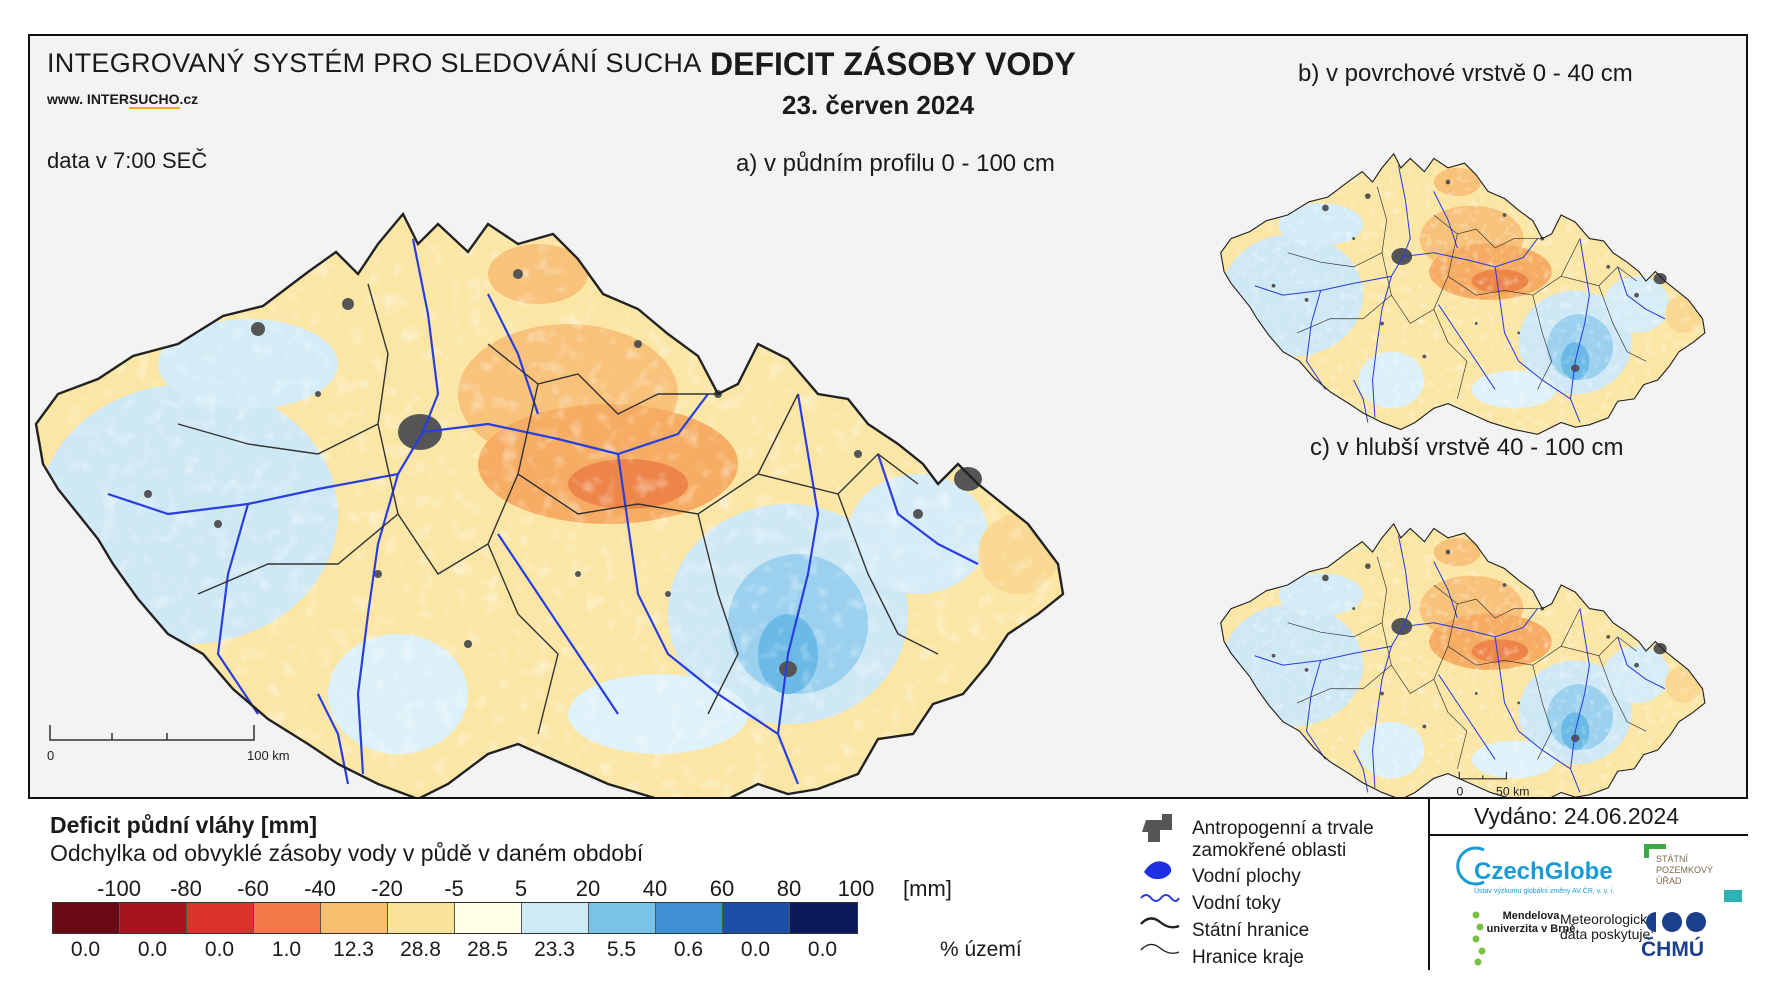 The height and width of the screenshot is (1003, 1772). Describe the element at coordinates (1160, 898) in the screenshot. I see `river-icon` at that location.